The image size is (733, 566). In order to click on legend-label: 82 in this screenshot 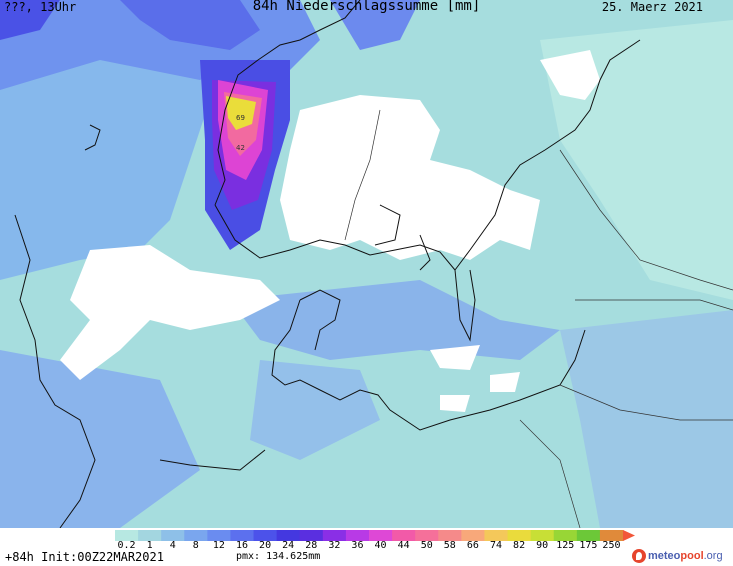, I will do `click(519, 545)`.